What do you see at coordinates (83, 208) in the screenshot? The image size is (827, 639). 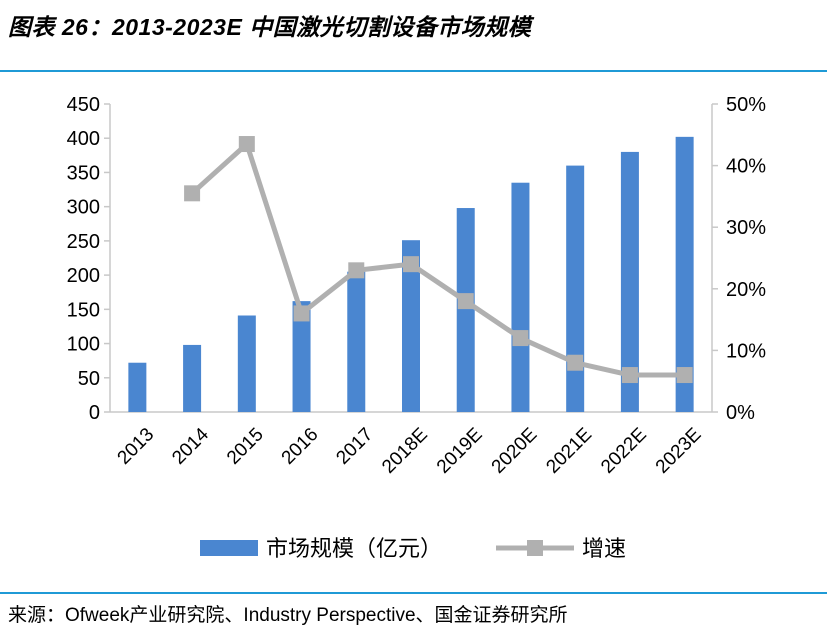 I see `left-tick-label: 300` at bounding box center [83, 208].